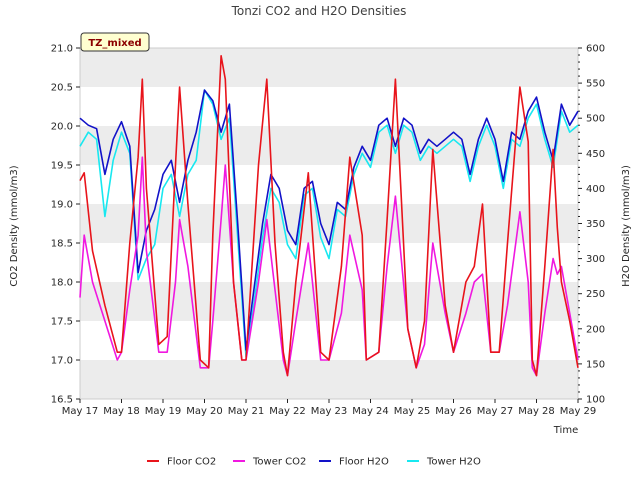  What do you see at coordinates (453, 462) in the screenshot?
I see `legend-label: Tower H2O` at bounding box center [453, 462].